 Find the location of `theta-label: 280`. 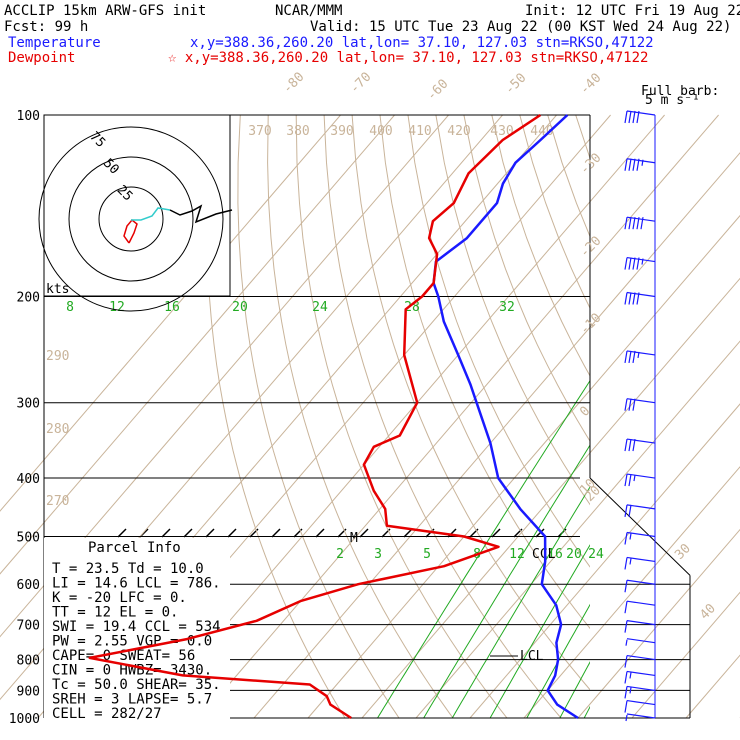

theta-label: 280 is located at coordinates (57, 429).